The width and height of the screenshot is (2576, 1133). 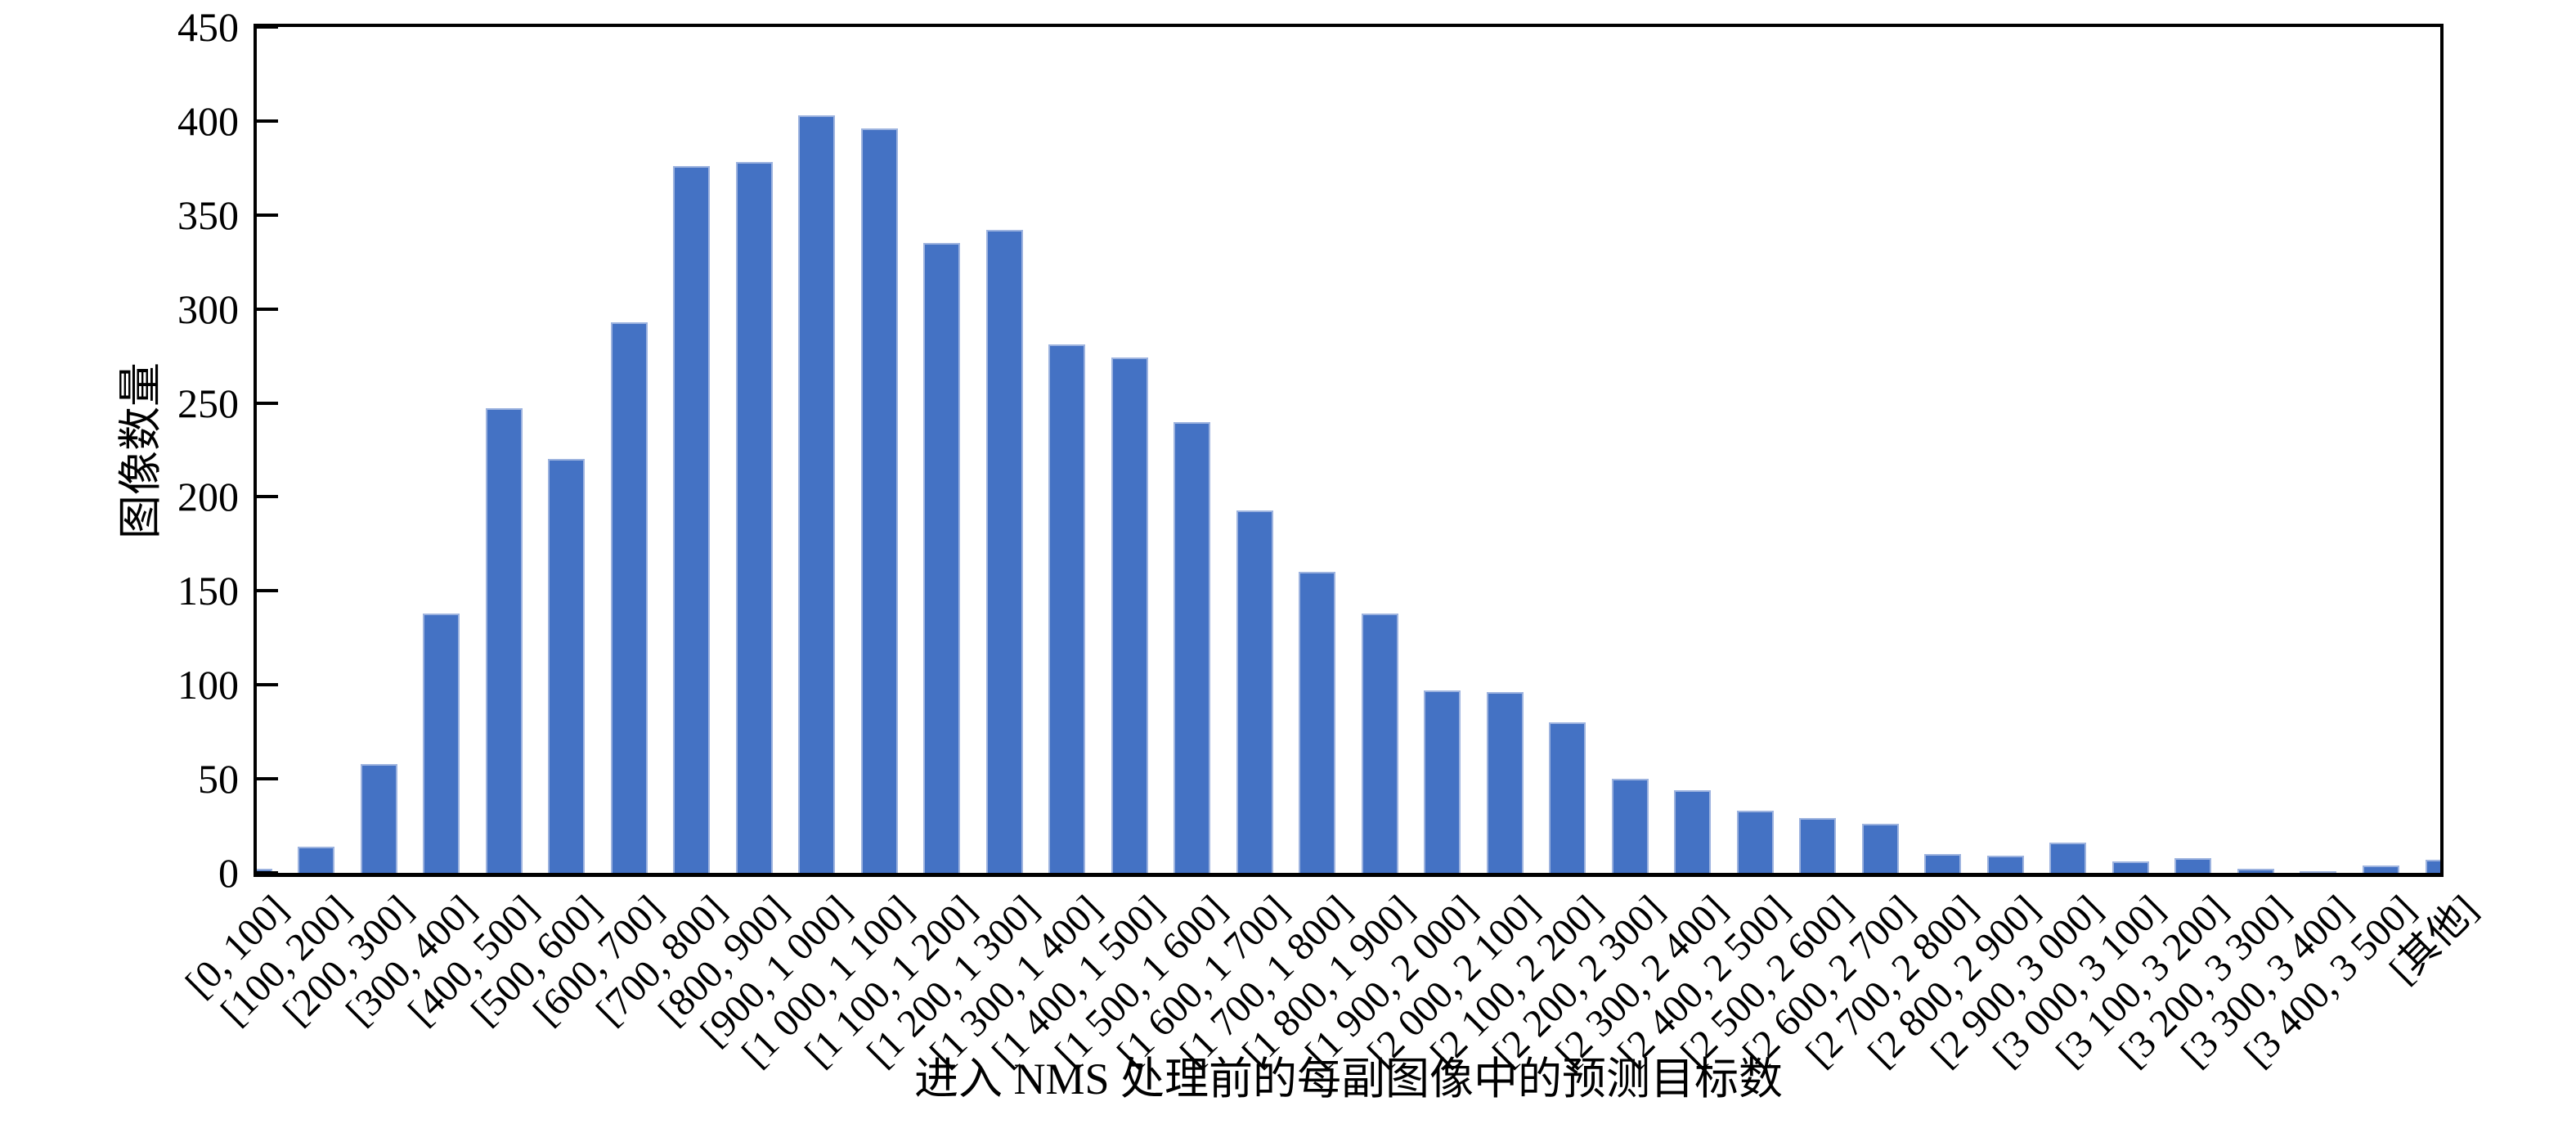 I want to click on y-axis-tick-label: 200, so click(x=208, y=497).